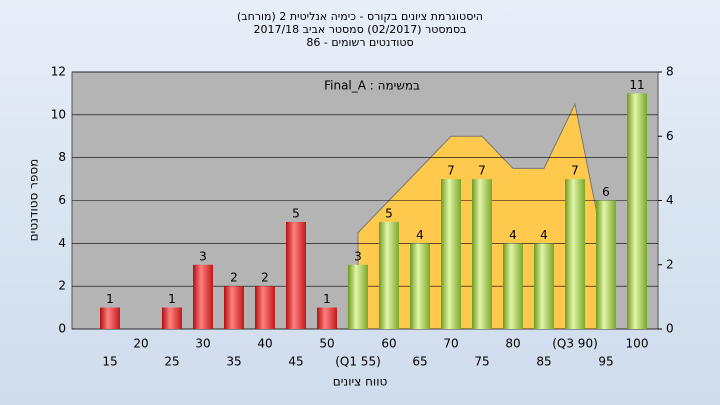 This screenshot has height=405, width=720. I want to click on x-tick-label: (Q3 90), so click(575, 344).